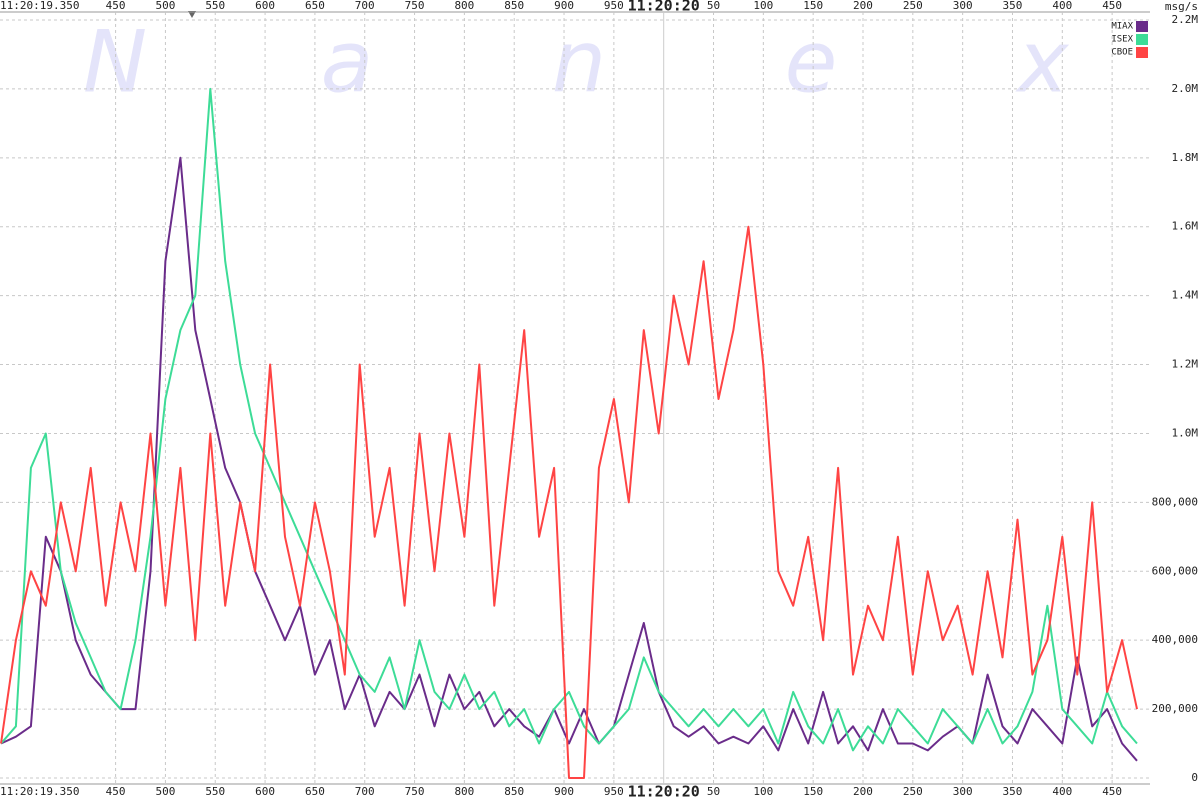  I want to click on y-tick-label: 800,000, so click(1175, 501).